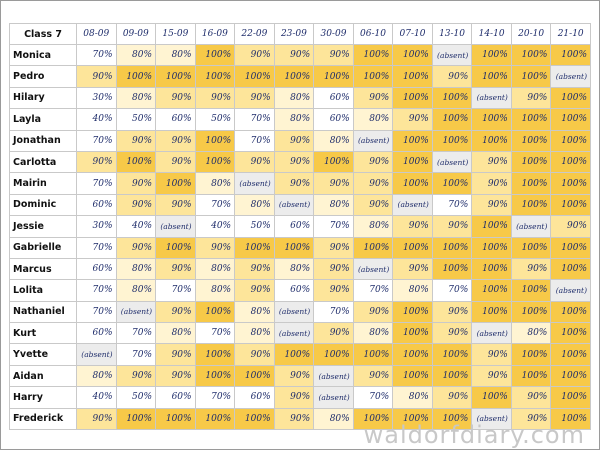 The image size is (600, 450). I want to click on date-header: 09-09, so click(136, 34).